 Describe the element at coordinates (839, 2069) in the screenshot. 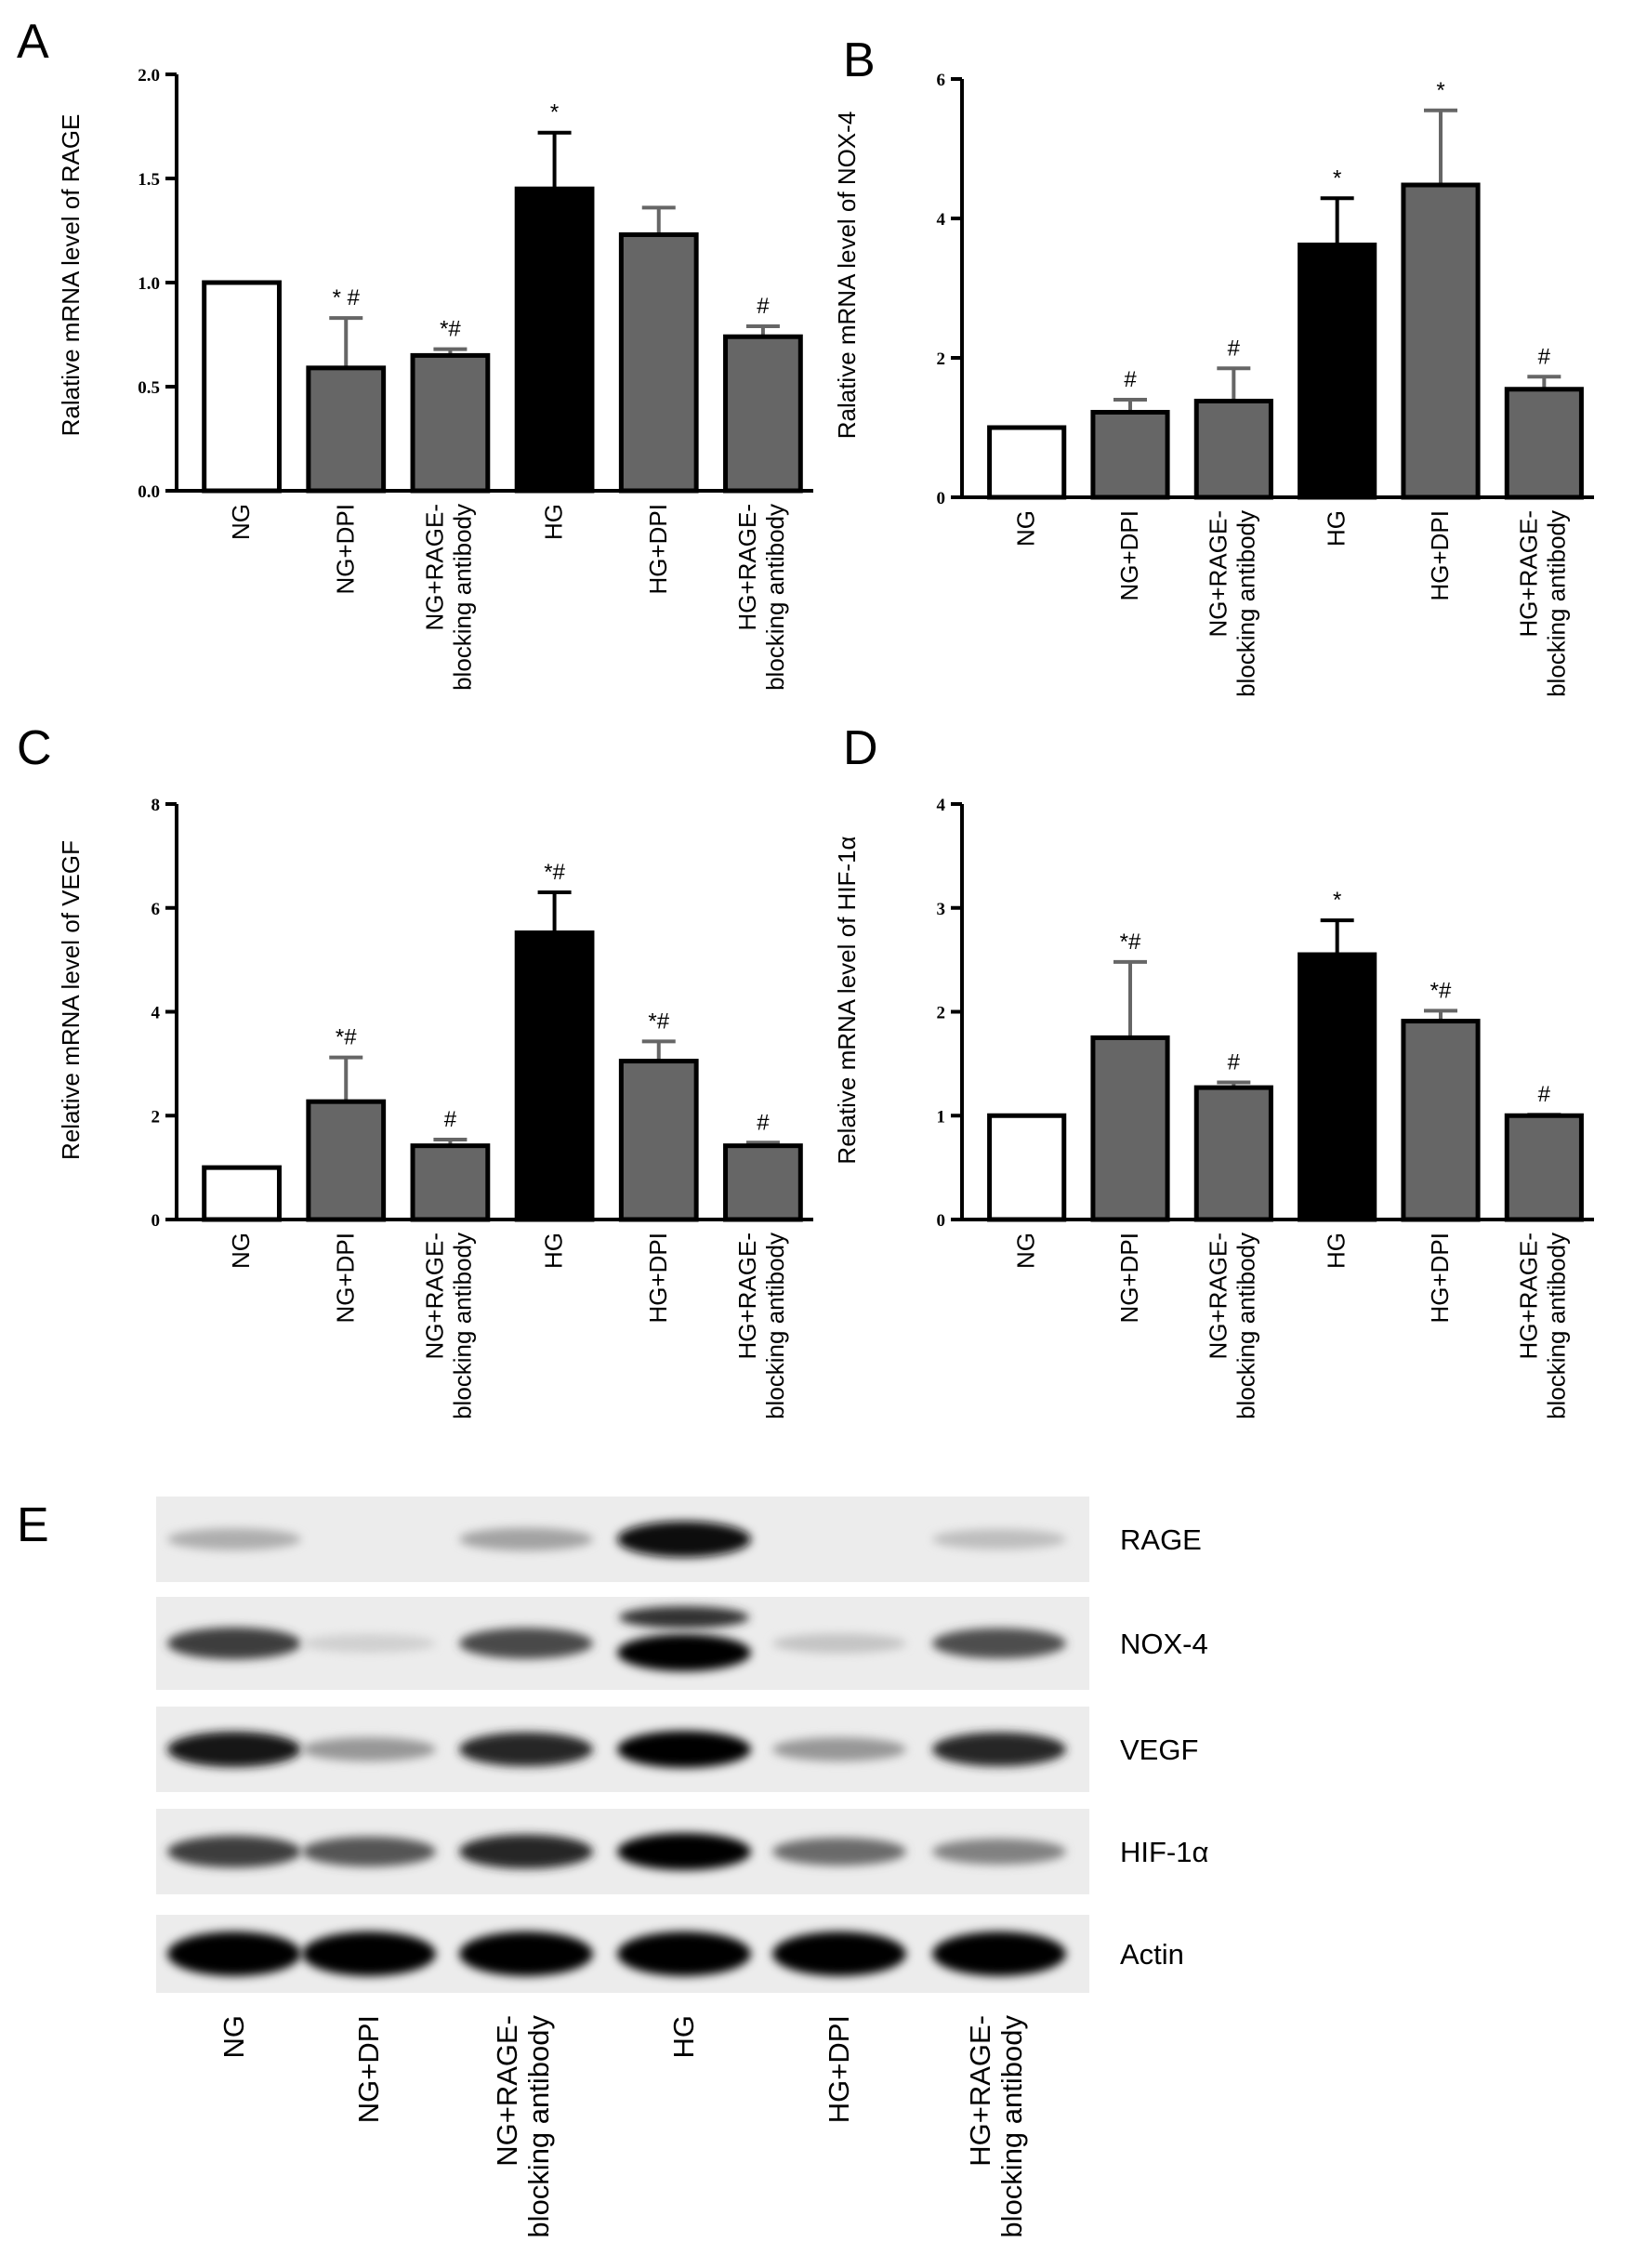

I see `blot-lane-label: HG+DPI` at that location.